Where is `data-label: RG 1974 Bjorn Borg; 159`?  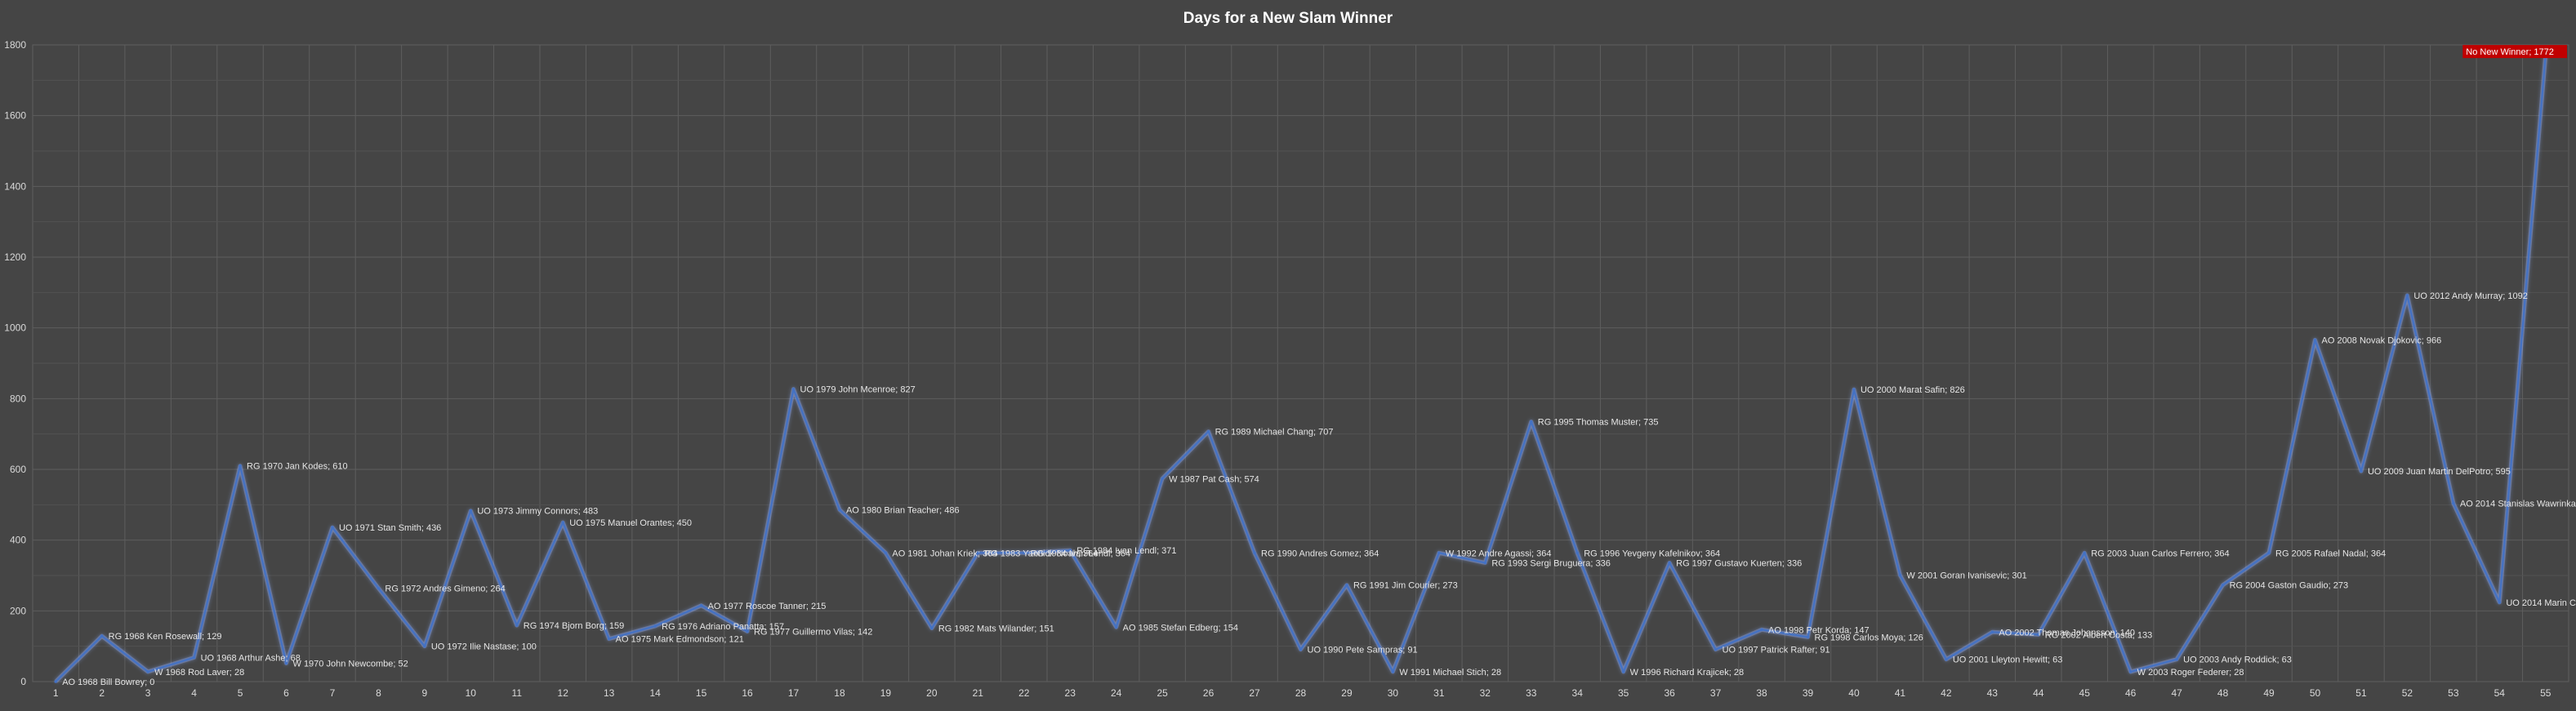 data-label: RG 1974 Bjorn Borg; 159 is located at coordinates (574, 626).